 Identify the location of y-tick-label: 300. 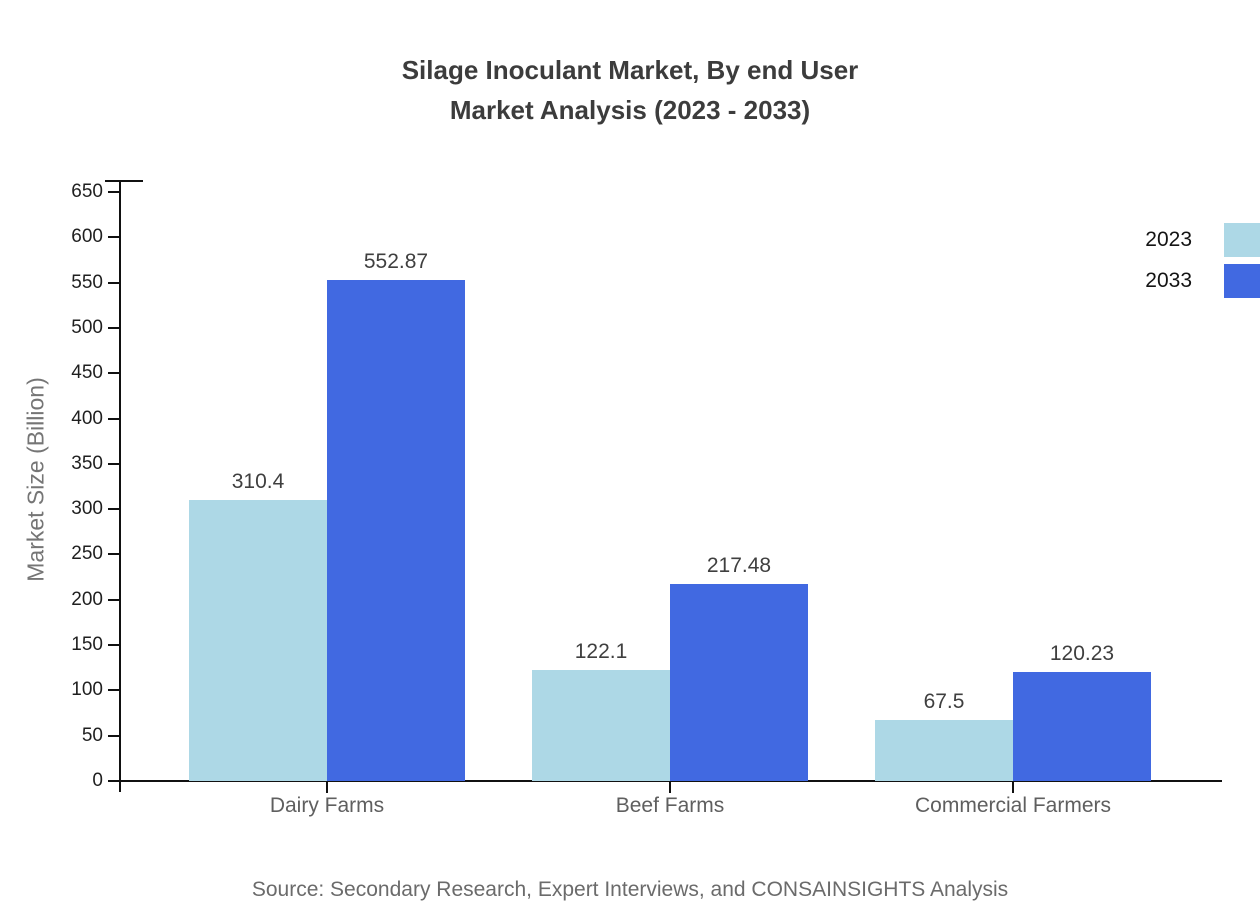
(87, 509).